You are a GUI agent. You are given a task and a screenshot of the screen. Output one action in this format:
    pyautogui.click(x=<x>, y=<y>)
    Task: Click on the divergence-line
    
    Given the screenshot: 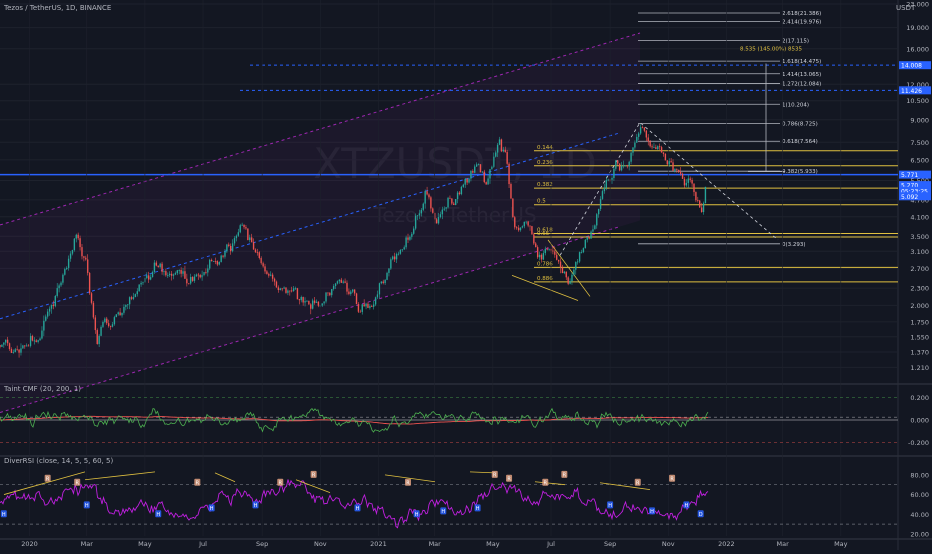 What is the action you would take?
    pyautogui.click(x=410, y=478)
    